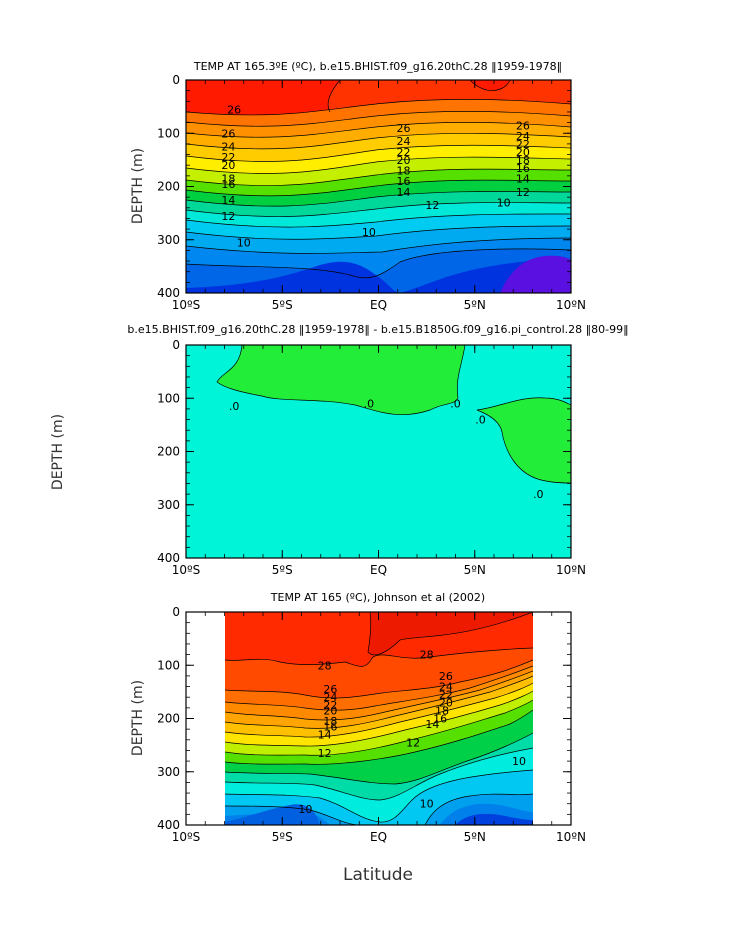 The height and width of the screenshot is (945, 733). I want to click on panel-1-filled-contours, so click(378, 186).